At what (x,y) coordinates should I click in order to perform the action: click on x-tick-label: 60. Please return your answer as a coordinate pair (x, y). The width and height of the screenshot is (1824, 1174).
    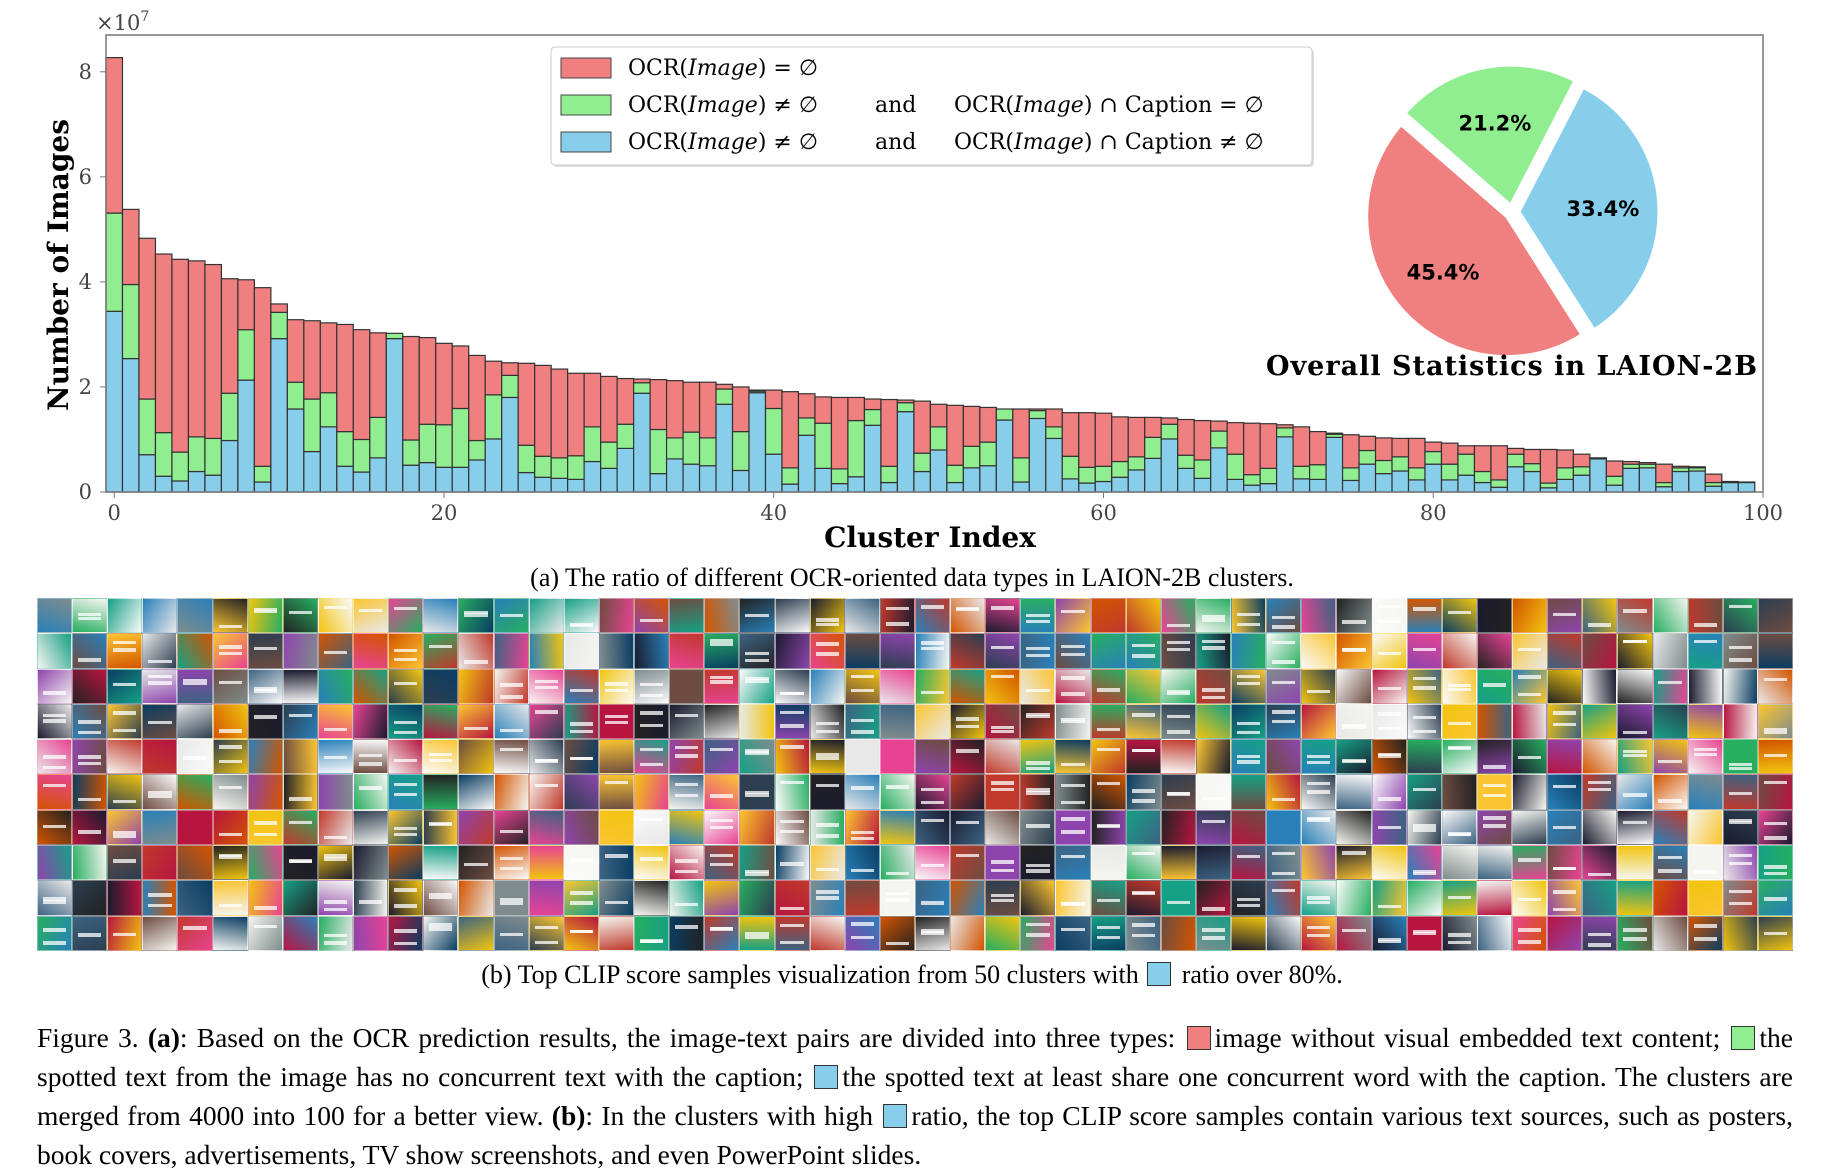
    Looking at the image, I should click on (1103, 513).